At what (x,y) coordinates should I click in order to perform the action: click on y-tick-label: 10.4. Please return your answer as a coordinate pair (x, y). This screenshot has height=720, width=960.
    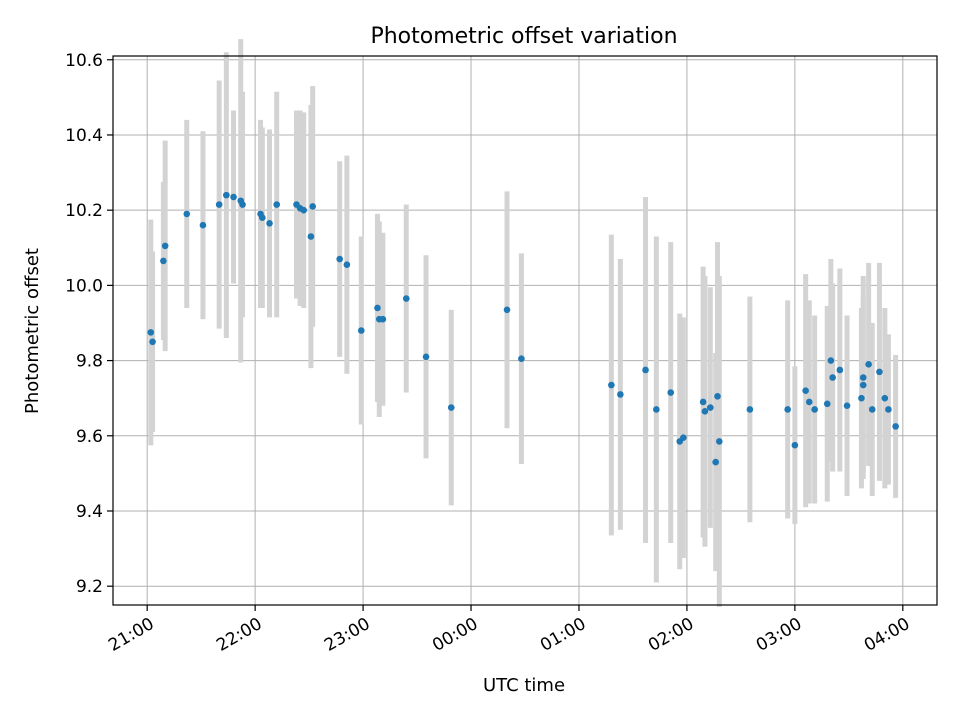
    Looking at the image, I should click on (84, 136).